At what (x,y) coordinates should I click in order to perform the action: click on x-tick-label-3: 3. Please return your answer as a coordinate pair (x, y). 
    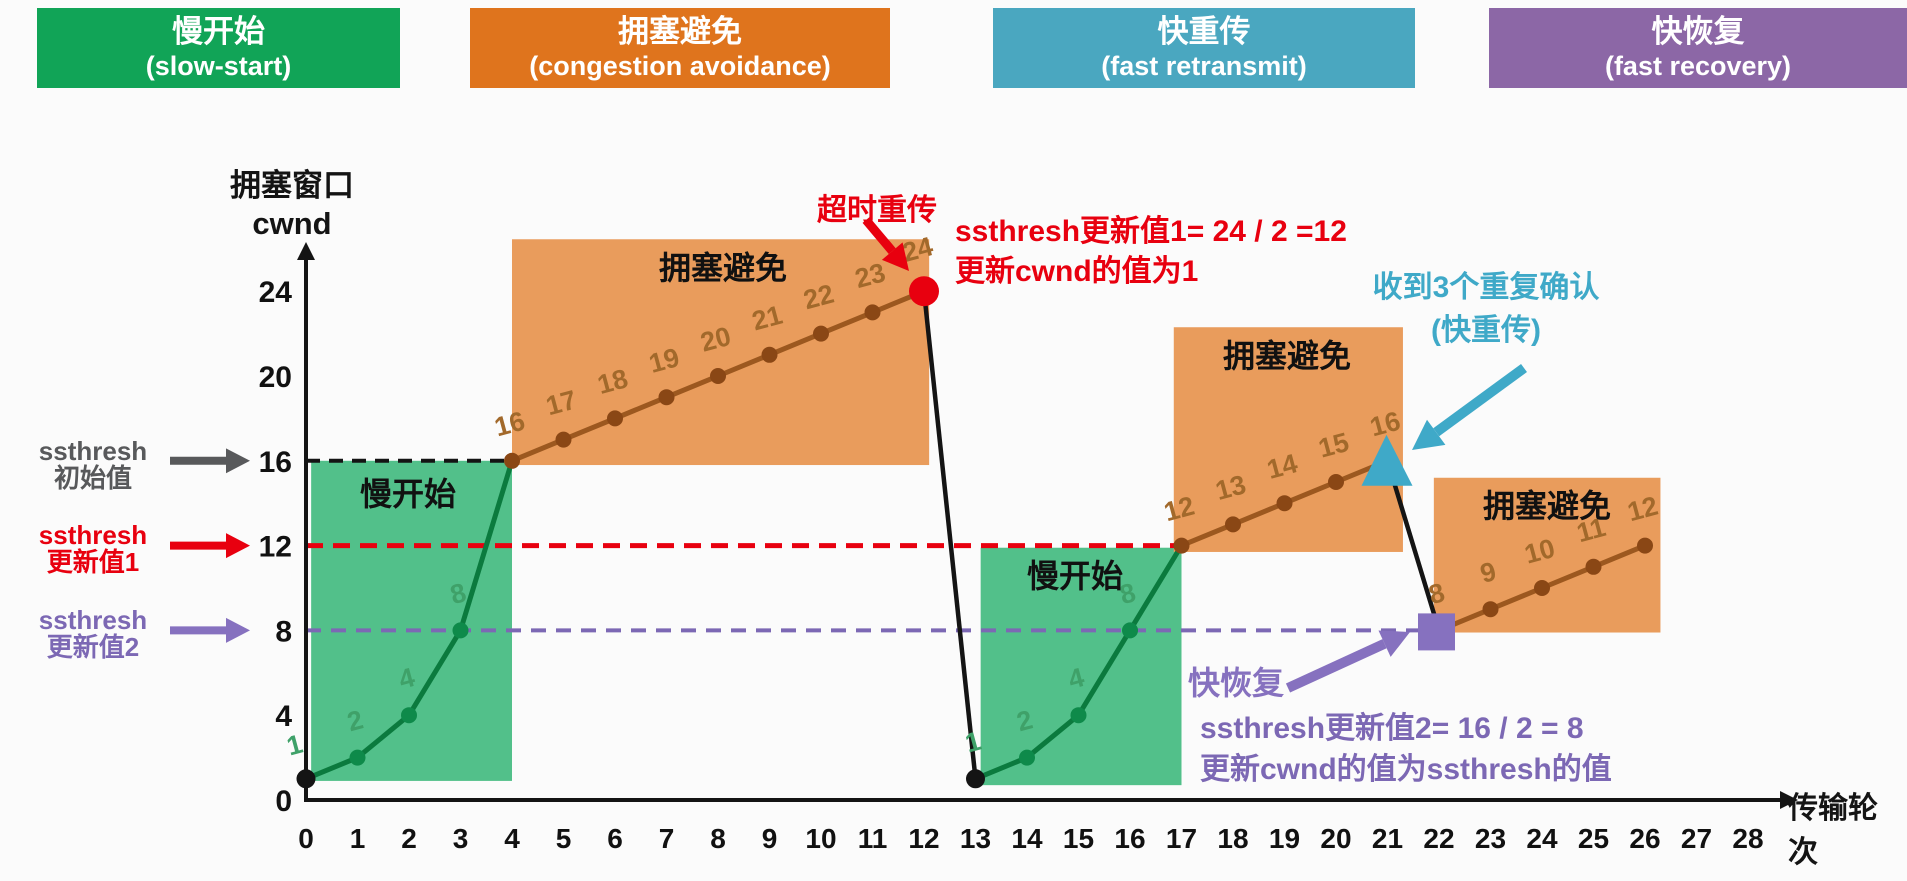
    Looking at the image, I should click on (461, 838).